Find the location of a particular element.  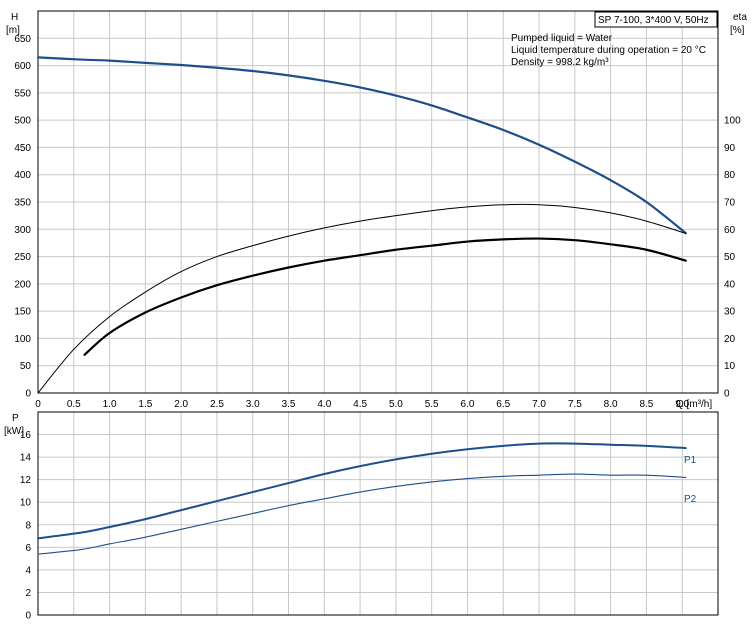

y-axis-label-eta-unit: [%] is located at coordinates (737, 30).